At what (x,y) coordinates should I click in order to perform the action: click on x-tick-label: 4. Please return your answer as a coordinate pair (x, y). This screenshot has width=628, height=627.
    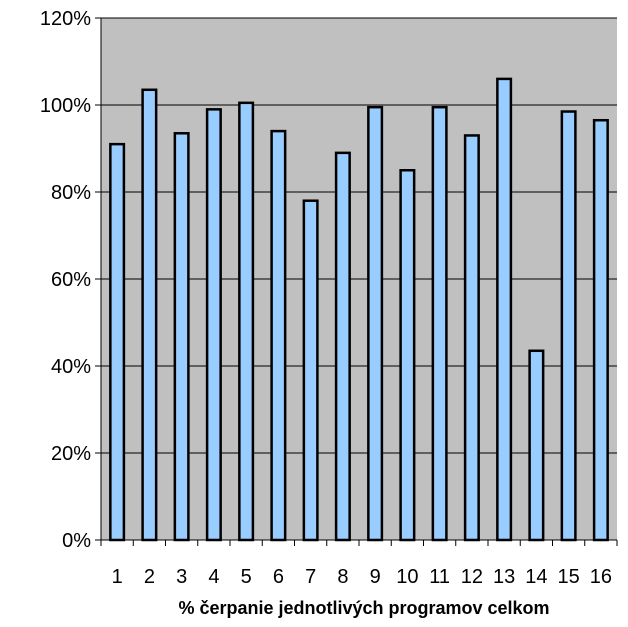
    Looking at the image, I should click on (213, 577).